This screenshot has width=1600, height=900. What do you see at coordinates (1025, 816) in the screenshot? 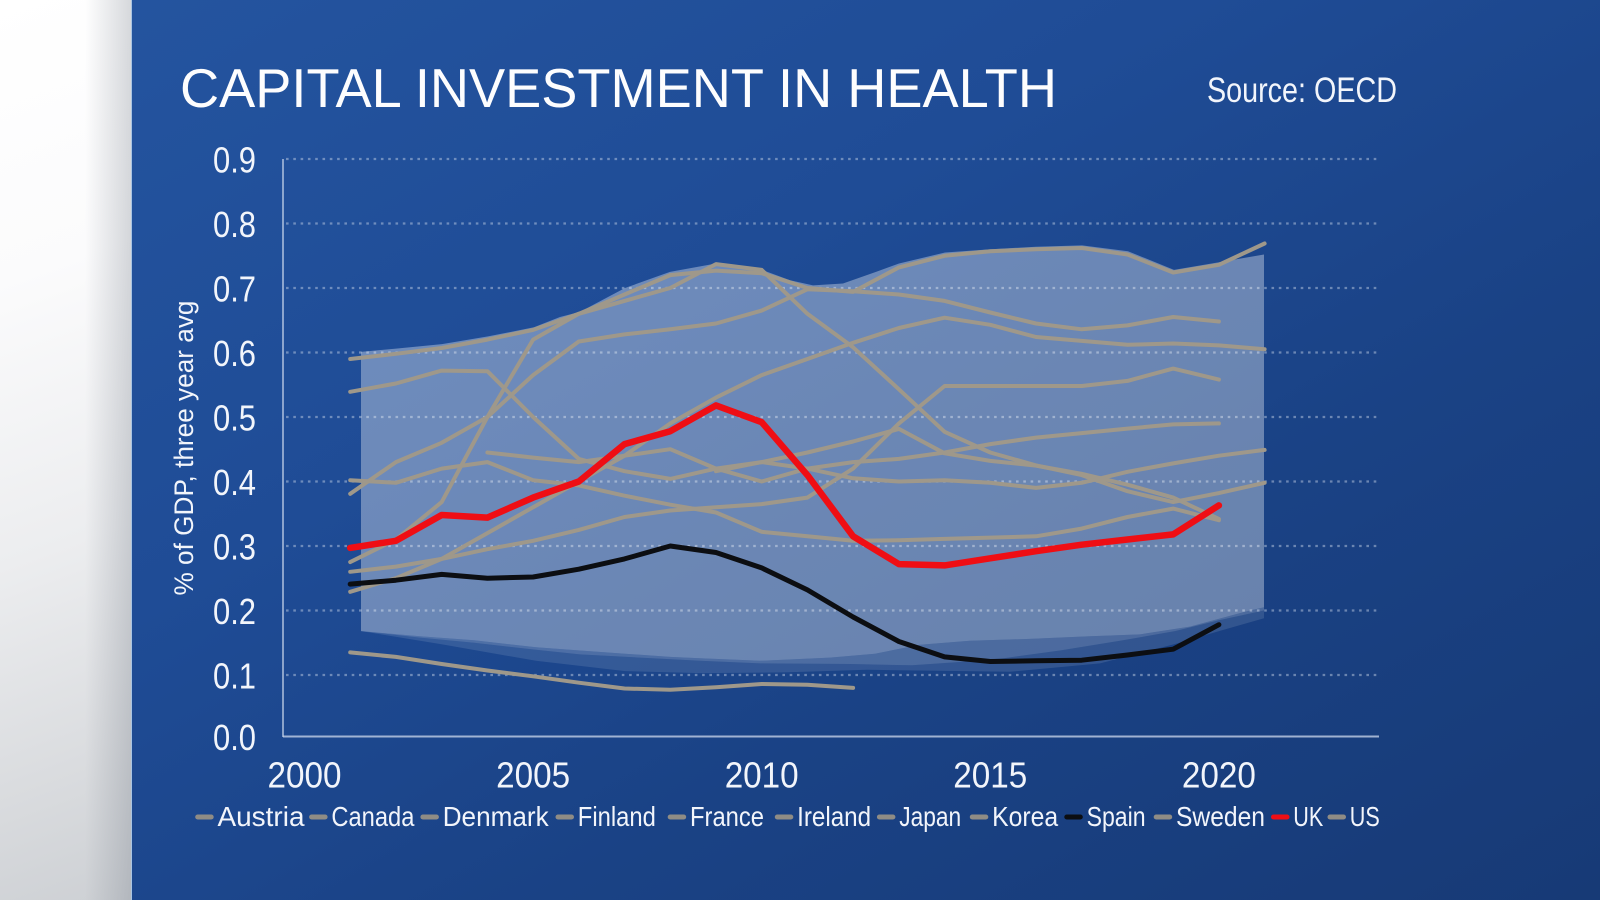
I see `svg-text: Korea` at bounding box center [1025, 816].